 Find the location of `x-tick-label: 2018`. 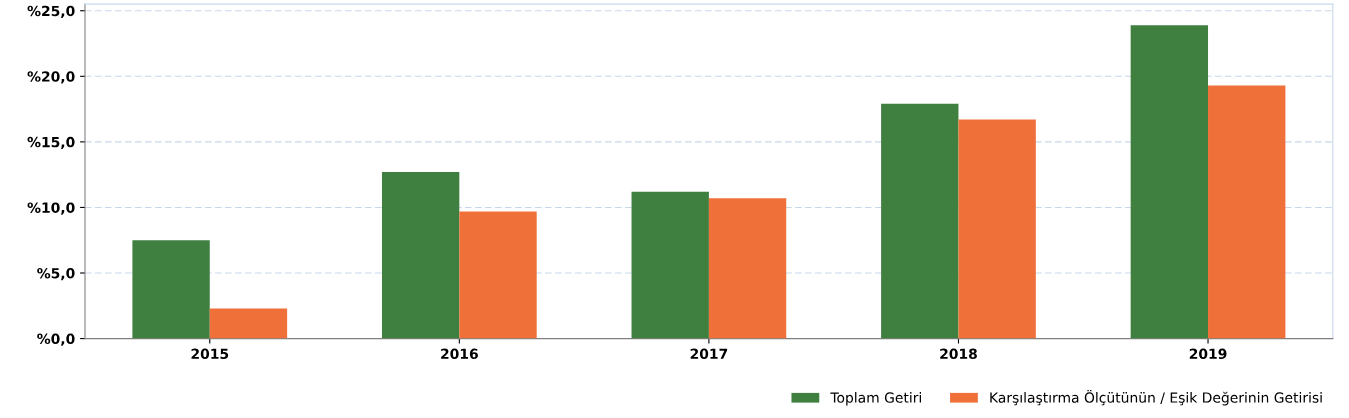

x-tick-label: 2018 is located at coordinates (958, 354).